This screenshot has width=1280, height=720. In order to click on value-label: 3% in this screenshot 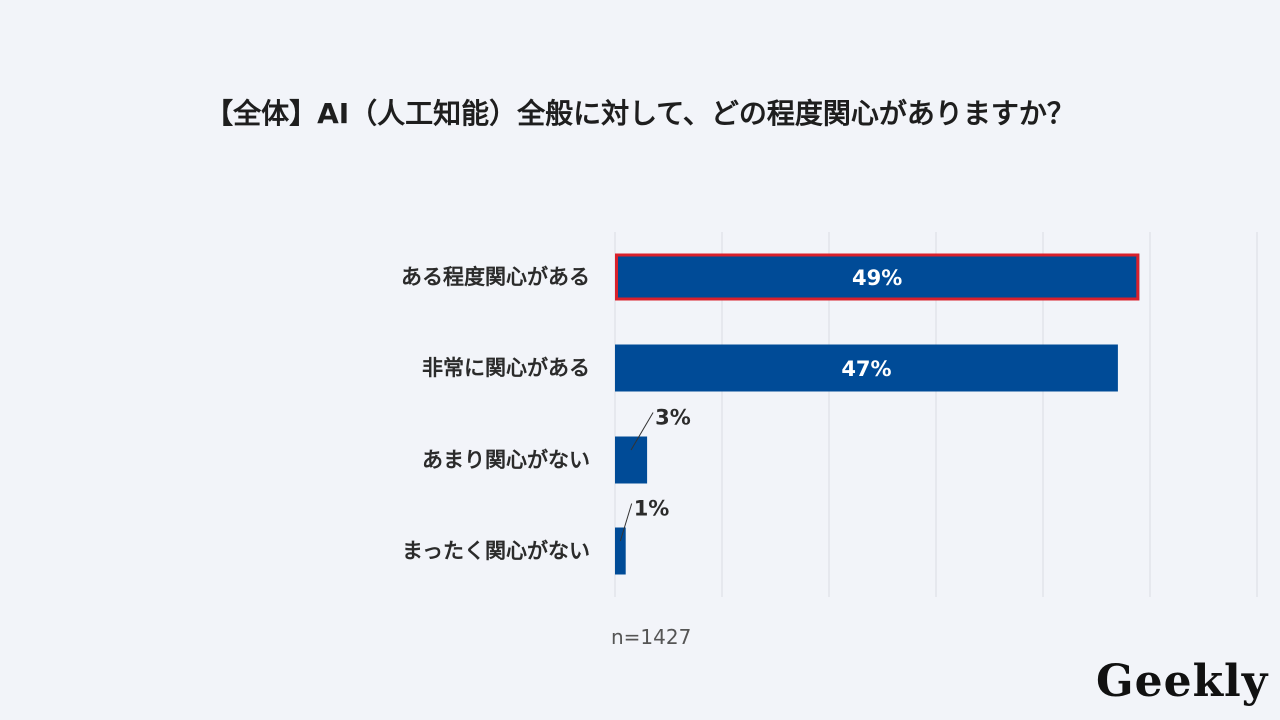, I will do `click(673, 418)`.